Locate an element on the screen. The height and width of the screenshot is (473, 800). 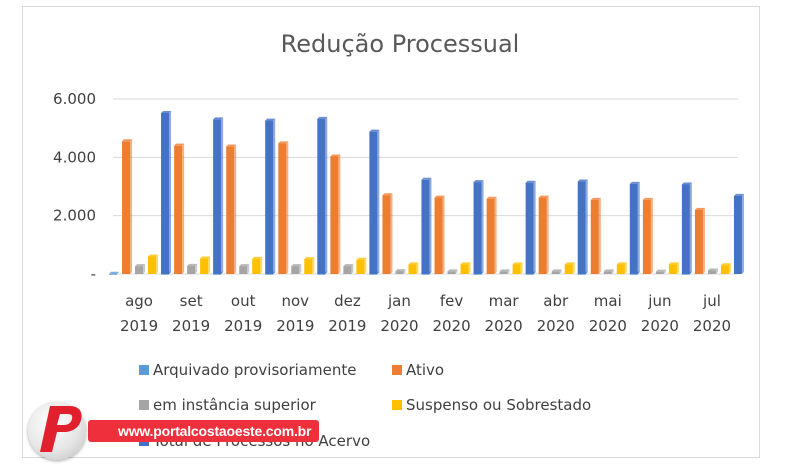
legend-item: Arquivado provisoriamente is located at coordinates (247, 370).